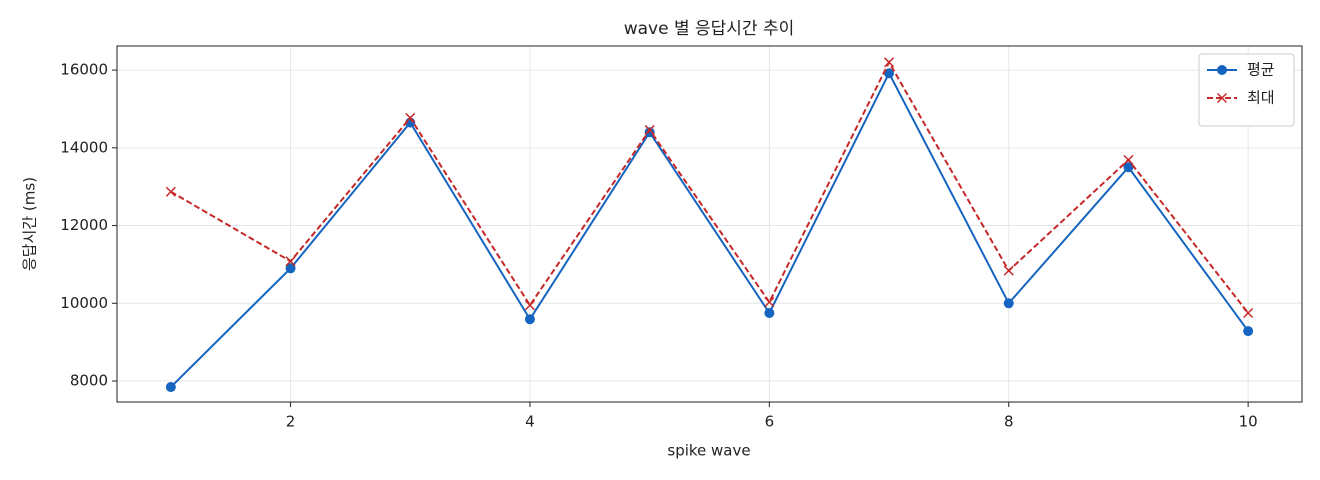  What do you see at coordinates (84, 225) in the screenshot?
I see `y-tick-label: 12000` at bounding box center [84, 225].